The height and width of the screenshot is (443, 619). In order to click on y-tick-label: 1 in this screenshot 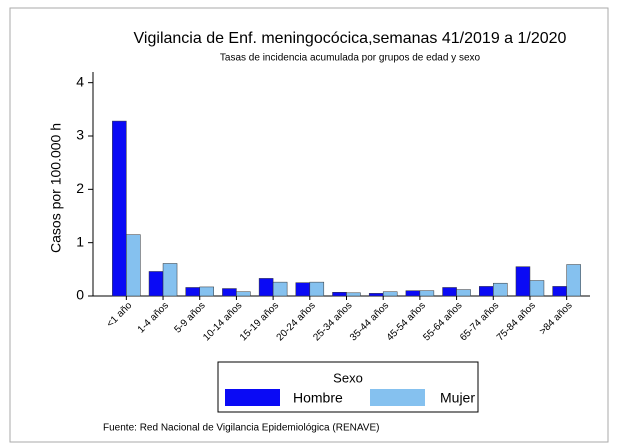, I will do `click(80, 241)`.